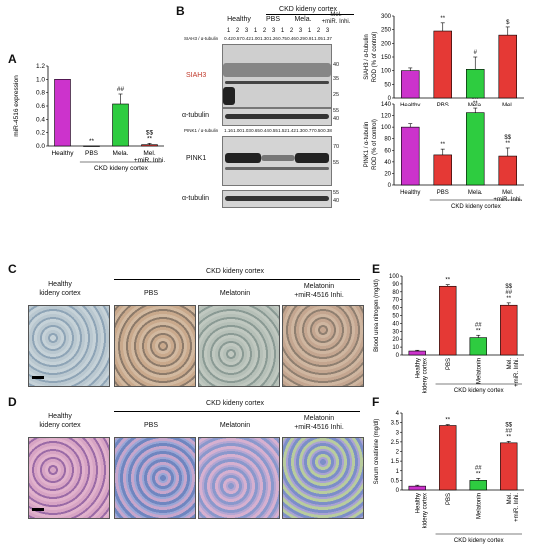 The image size is (536, 550). What do you see at coordinates (336, 201) in the screenshot?
I see `mw-tub2-40: 40` at bounding box center [336, 201].